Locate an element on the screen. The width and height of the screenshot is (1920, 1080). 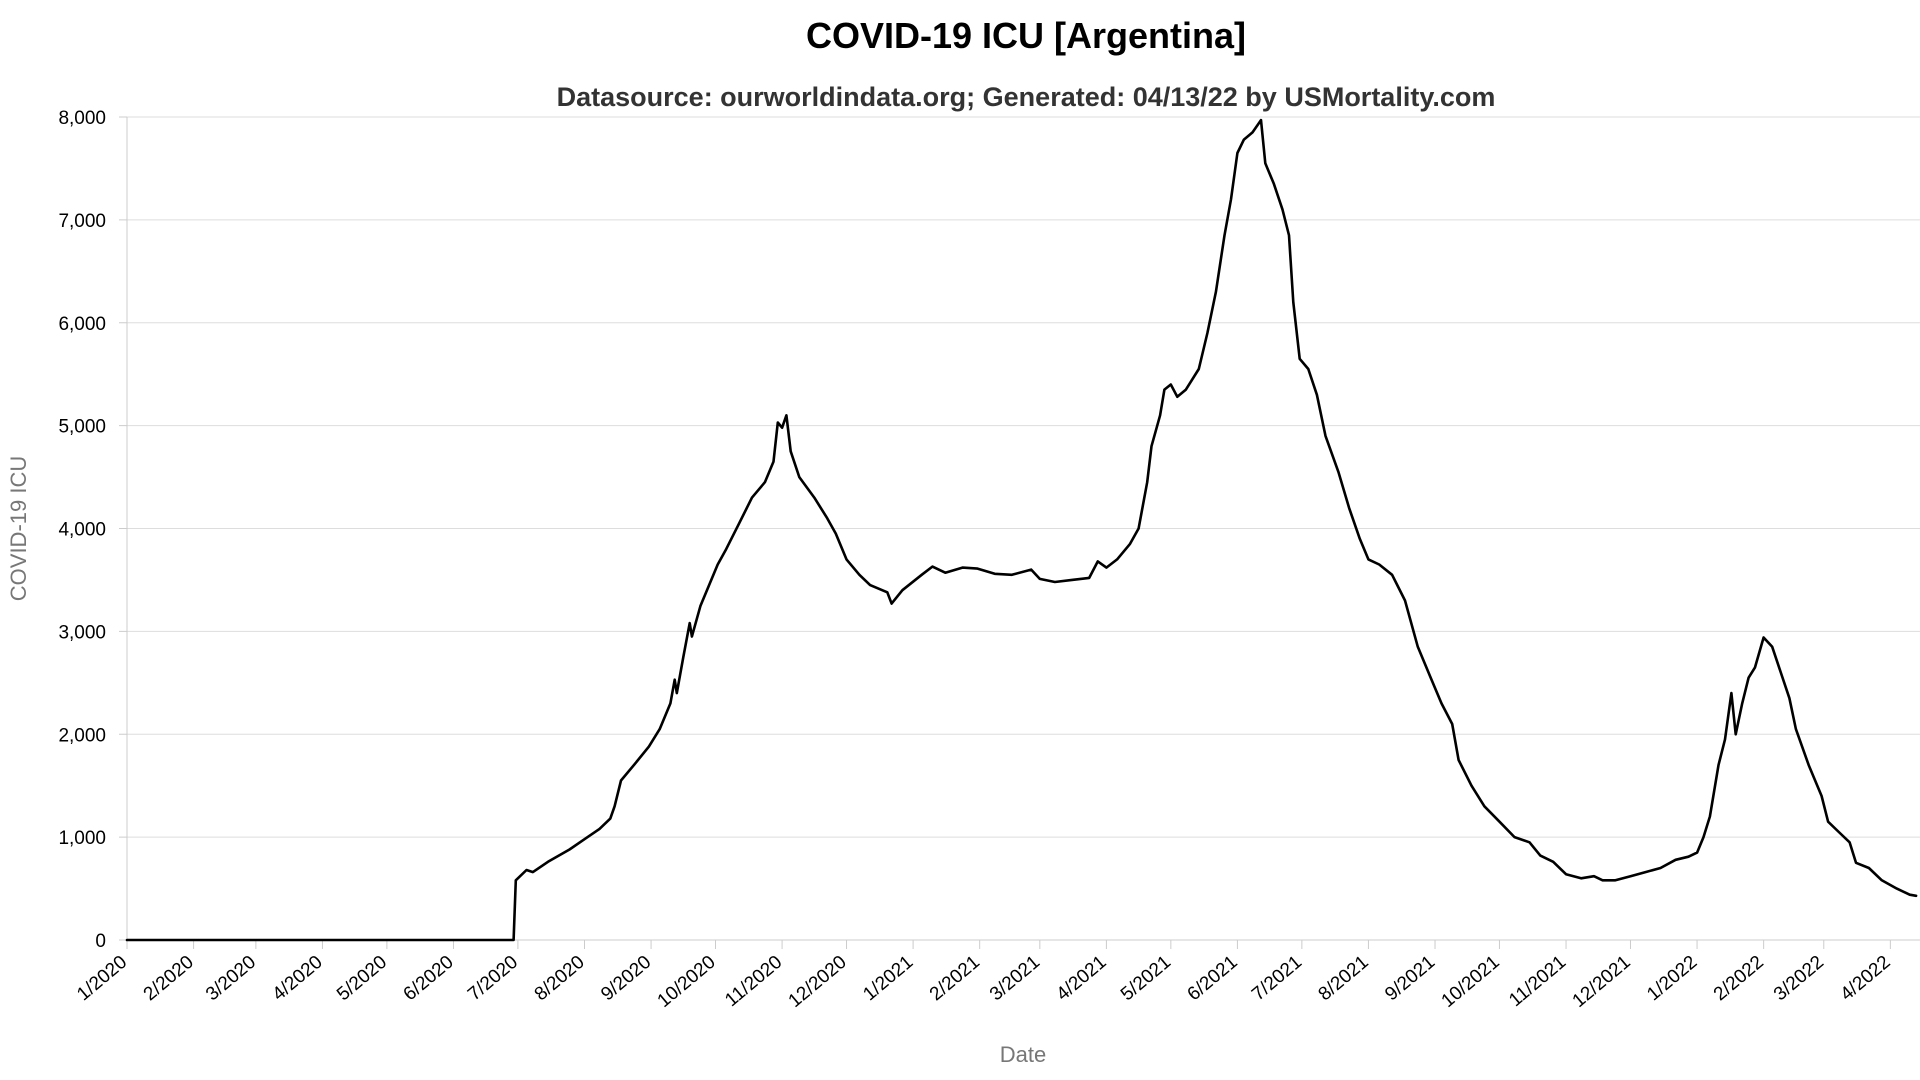
x-tick-label: 4/2021 is located at coordinates (1082, 978).